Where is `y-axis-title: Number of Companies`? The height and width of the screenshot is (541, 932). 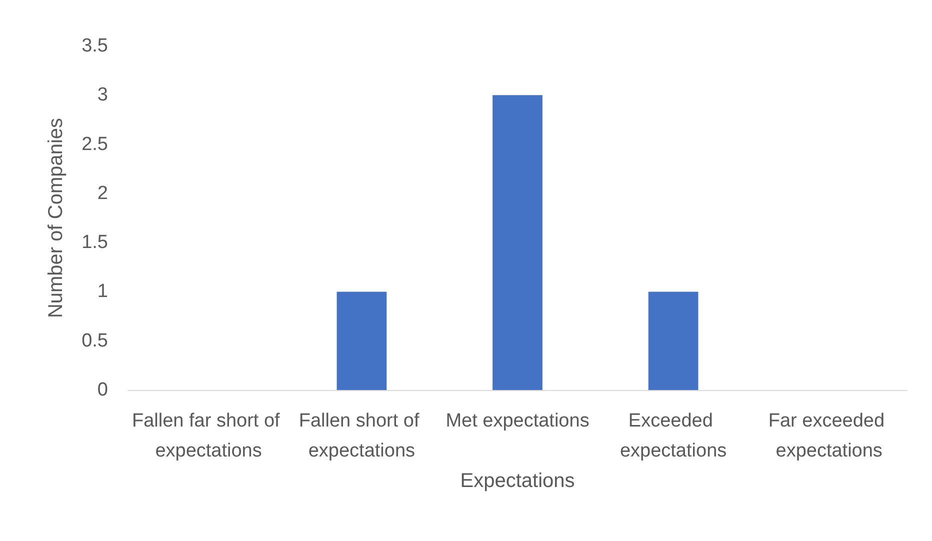
y-axis-title: Number of Companies is located at coordinates (56, 218).